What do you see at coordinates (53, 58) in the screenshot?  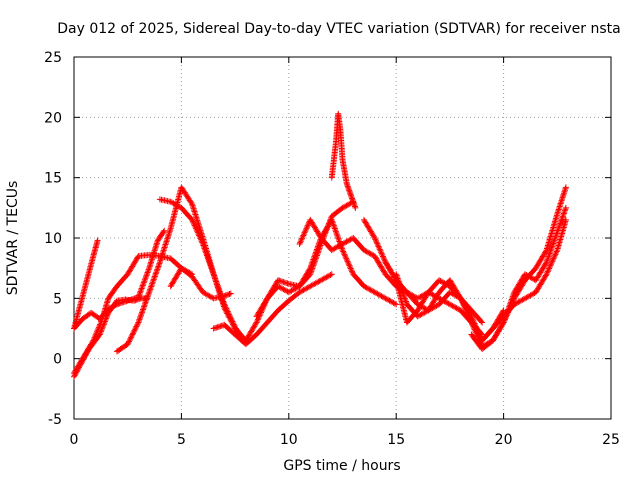 I see `y-tick-label: 25` at bounding box center [53, 58].